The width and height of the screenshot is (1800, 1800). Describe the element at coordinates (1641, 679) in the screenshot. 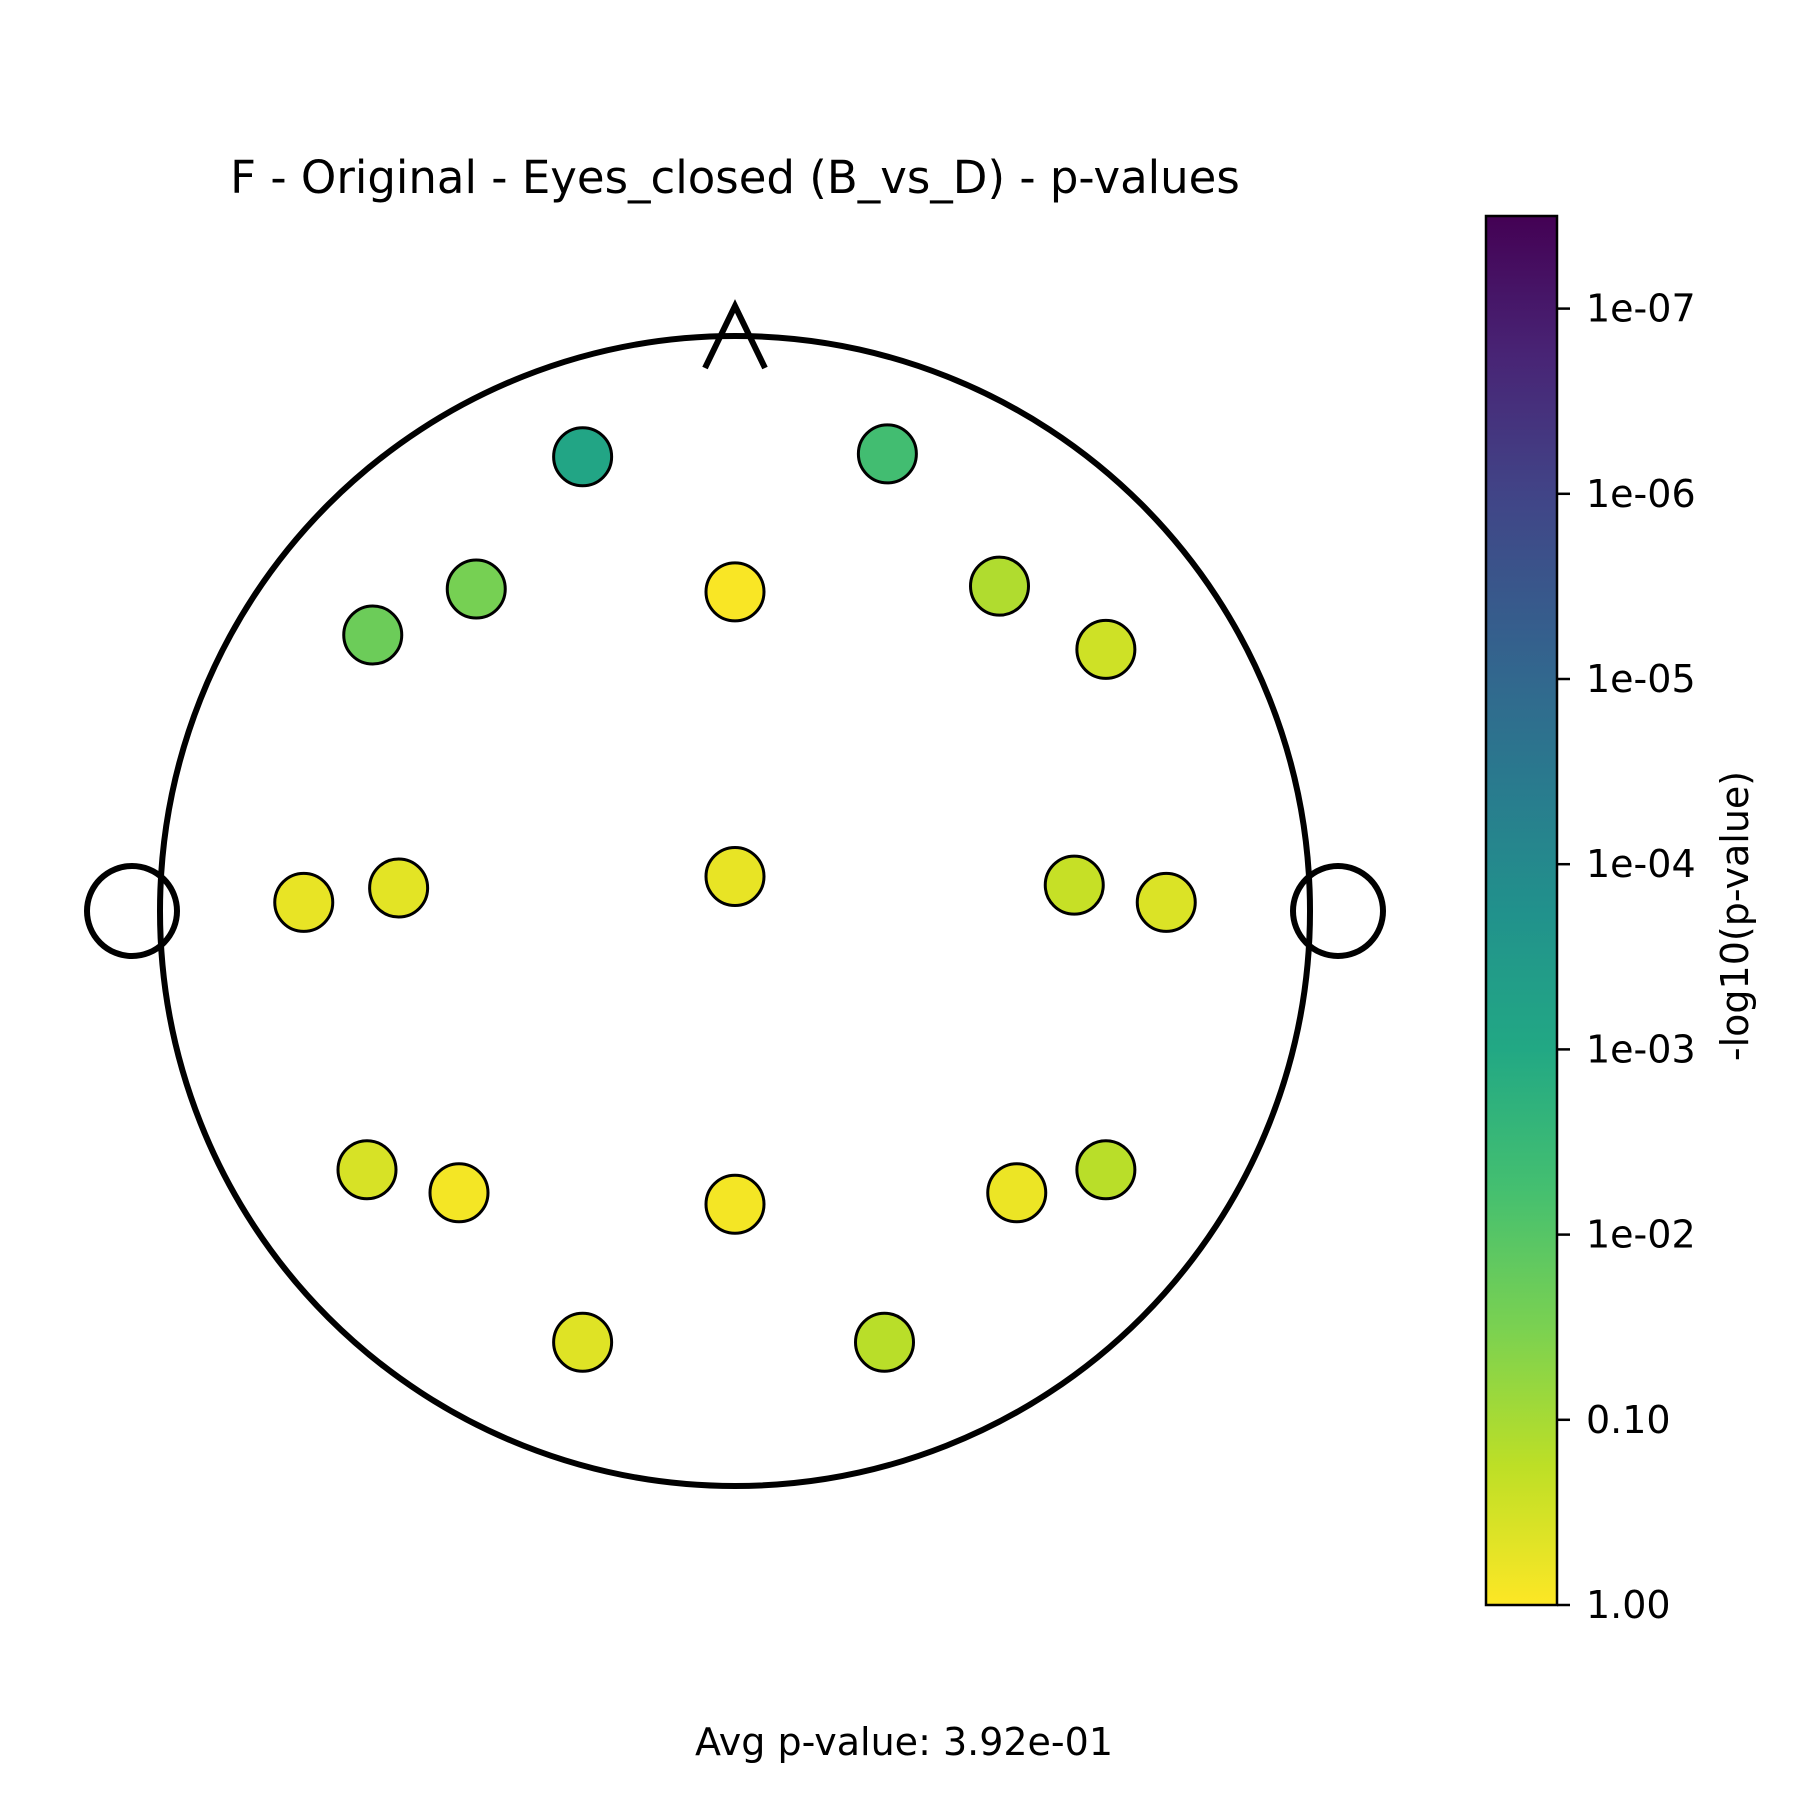

I see `colorbar-tick-label: 1e-05` at that location.